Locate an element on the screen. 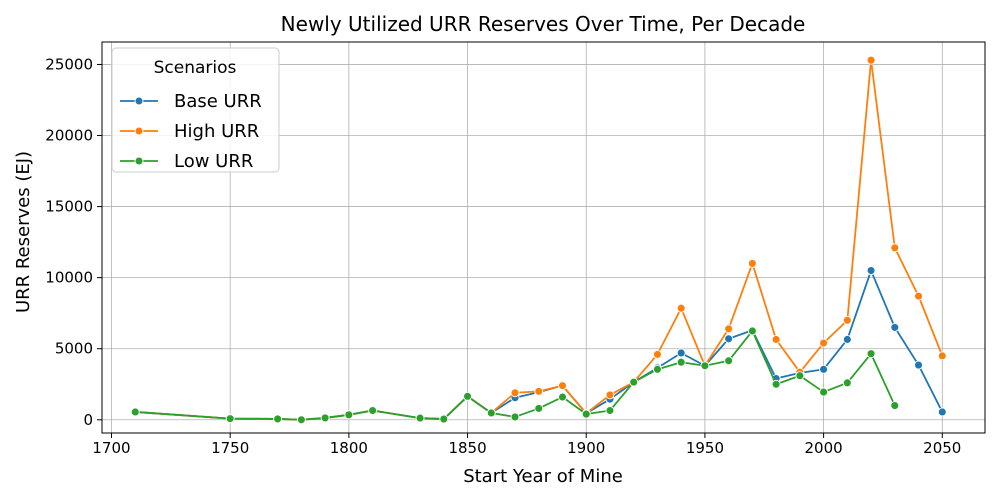 Image resolution: width=1000 pixels, height=504 pixels. x-tick-label: 1700 is located at coordinates (111, 448).